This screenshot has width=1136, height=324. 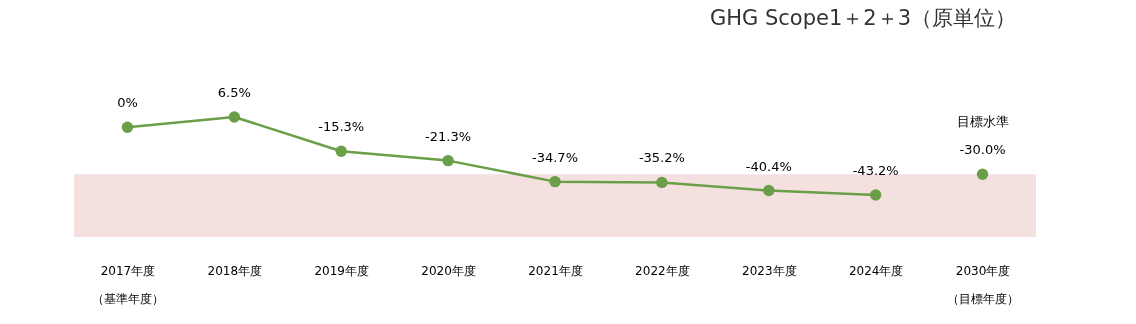 I want to click on data-label: -21.3%, so click(x=448, y=136).